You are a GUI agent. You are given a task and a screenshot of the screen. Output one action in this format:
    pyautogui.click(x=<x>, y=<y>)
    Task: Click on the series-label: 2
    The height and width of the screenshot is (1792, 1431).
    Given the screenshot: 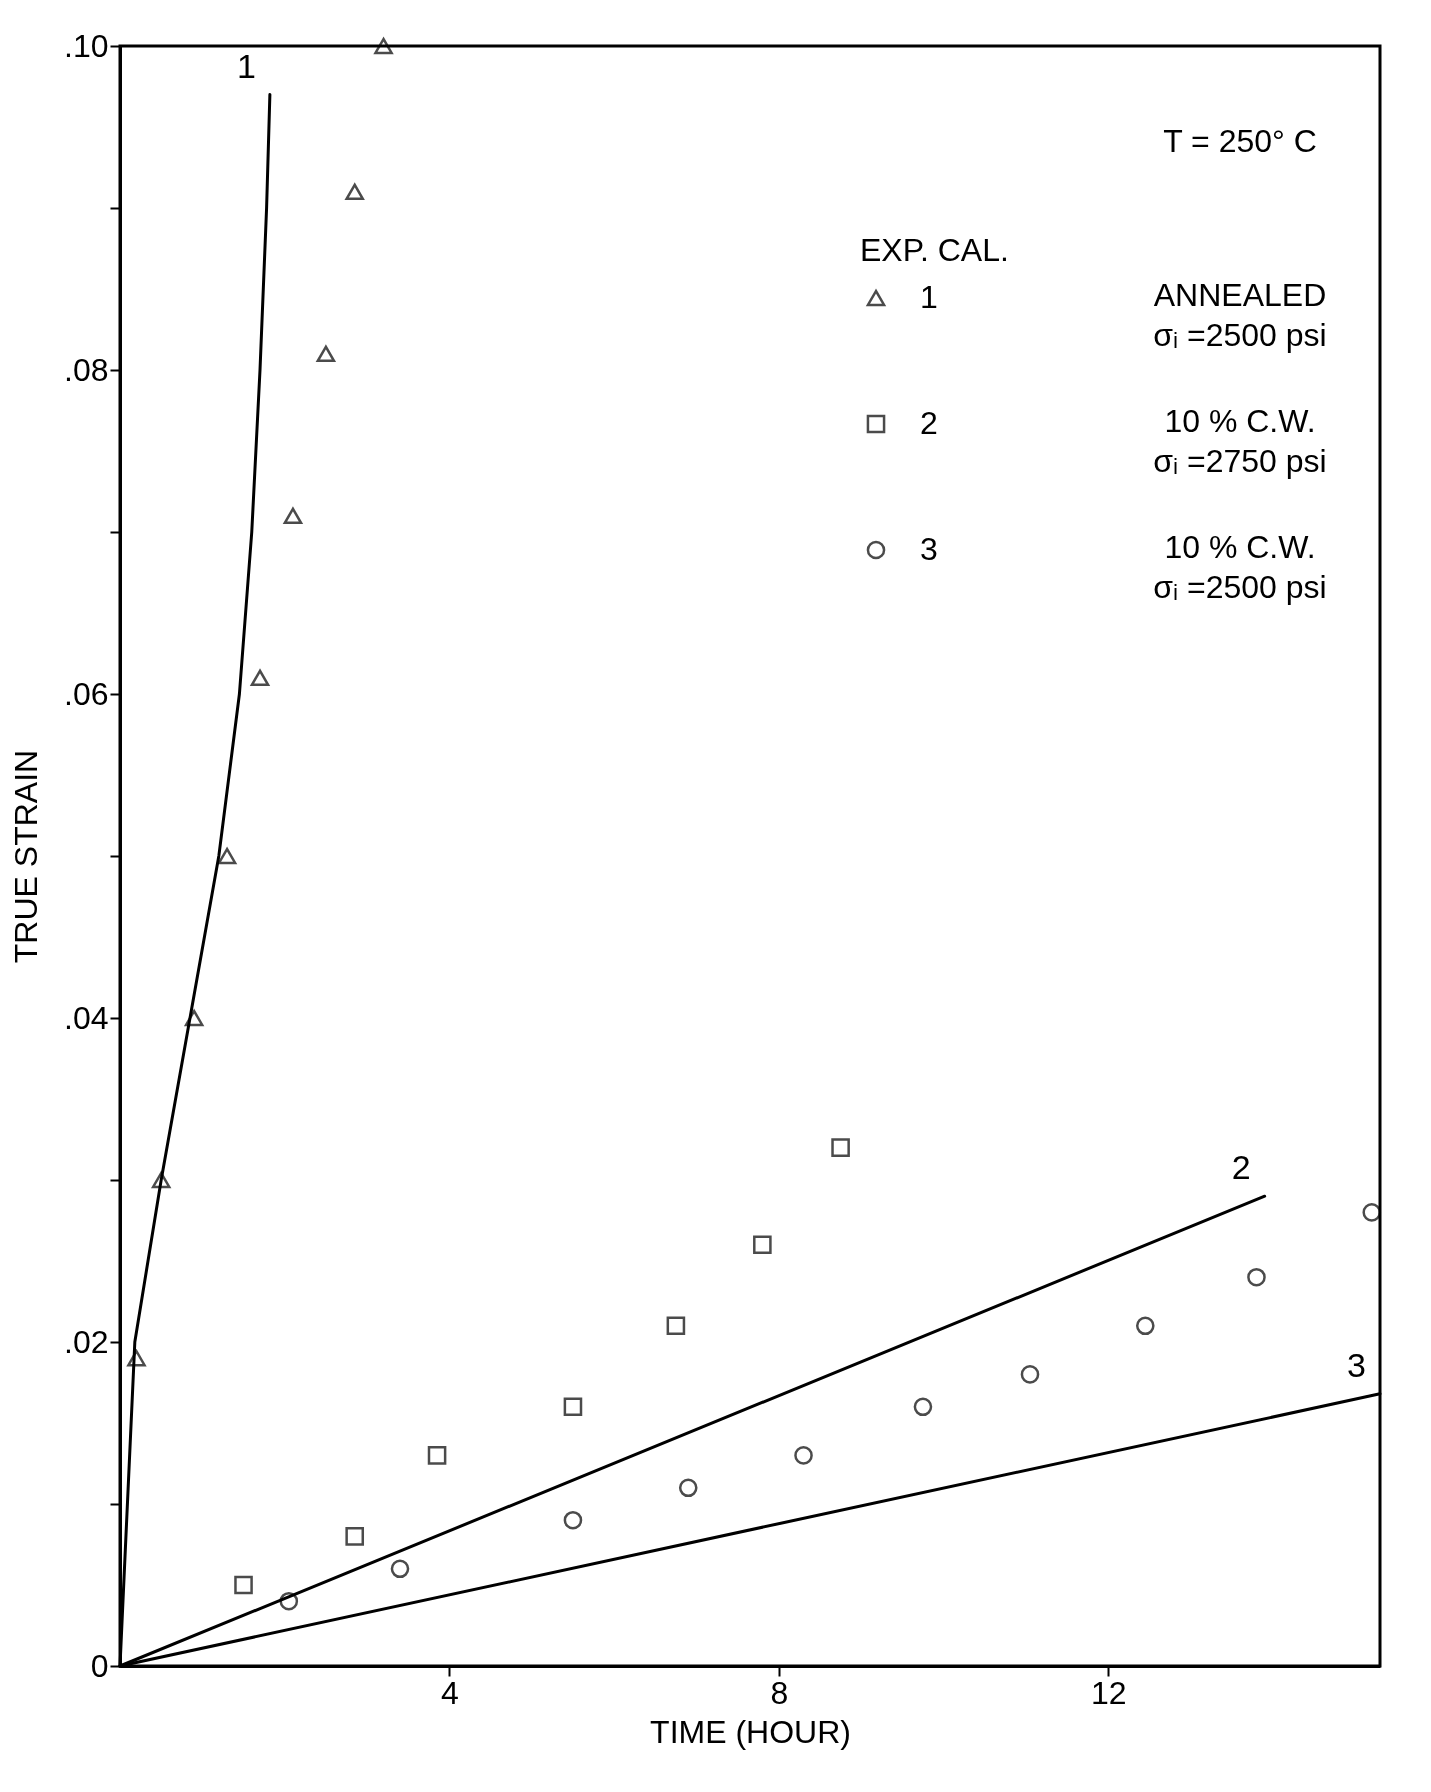 What is the action you would take?
    pyautogui.click(x=1241, y=1167)
    